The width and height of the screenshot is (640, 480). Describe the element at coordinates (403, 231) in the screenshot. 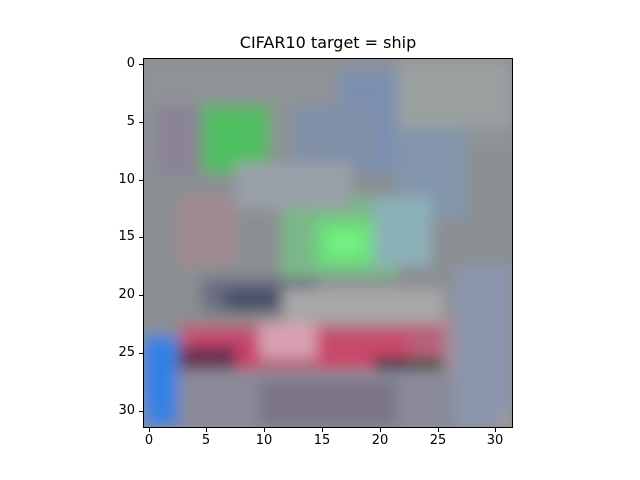

I see `teal-right` at that location.